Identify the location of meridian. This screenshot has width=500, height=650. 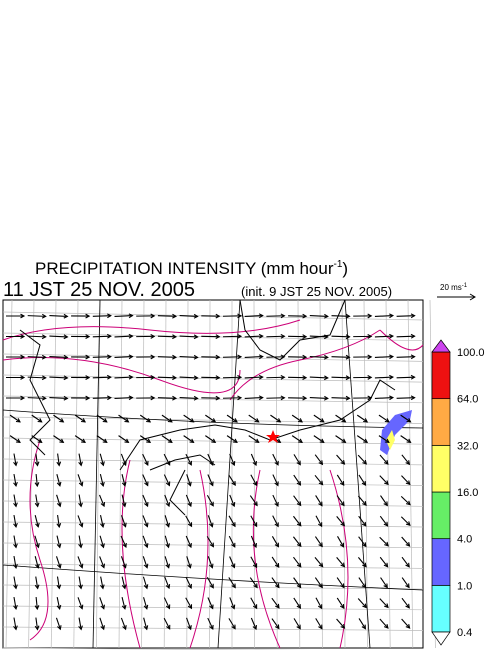
(213, 419).